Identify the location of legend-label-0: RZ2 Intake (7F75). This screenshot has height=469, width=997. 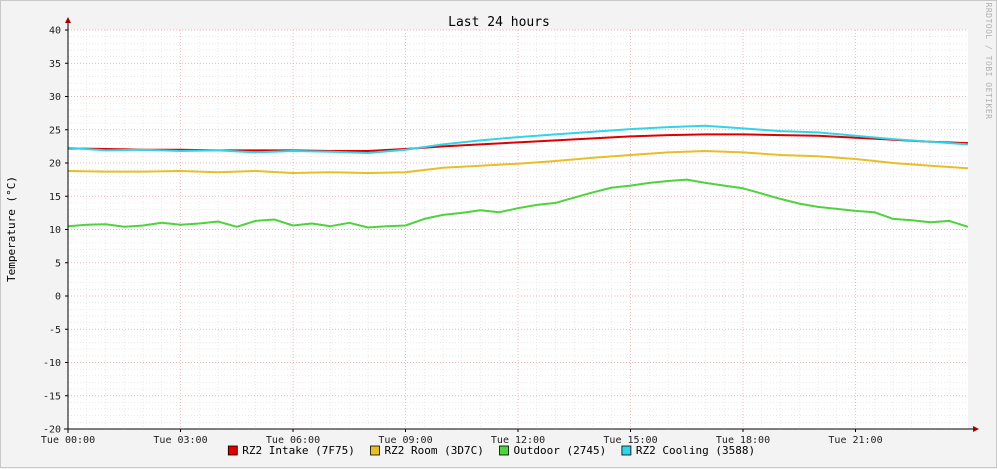
(298, 450).